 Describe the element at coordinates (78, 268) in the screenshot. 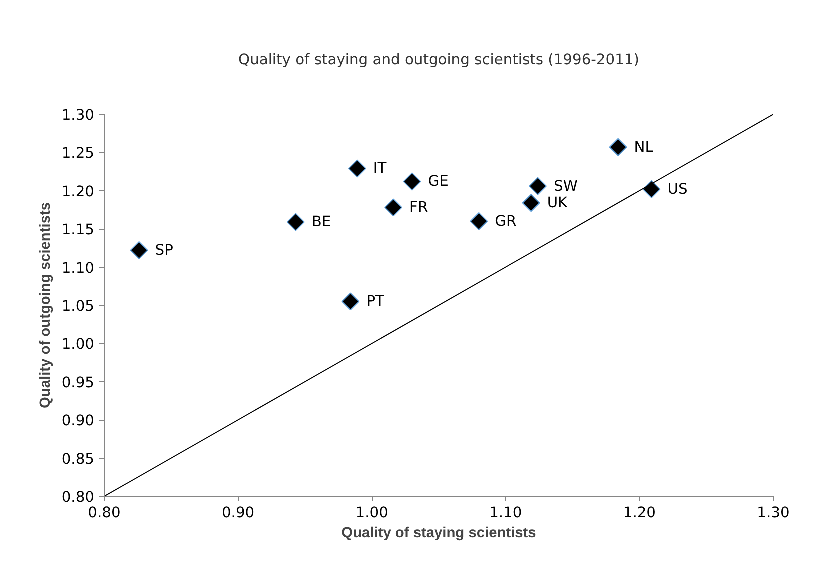

I see `y-tick-label: 1.10` at that location.